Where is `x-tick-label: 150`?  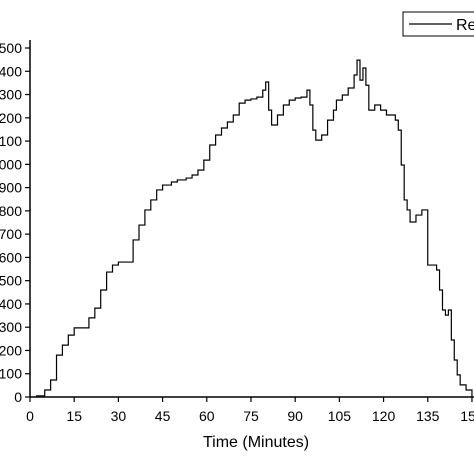
x-tick-label: 150 is located at coordinates (467, 416).